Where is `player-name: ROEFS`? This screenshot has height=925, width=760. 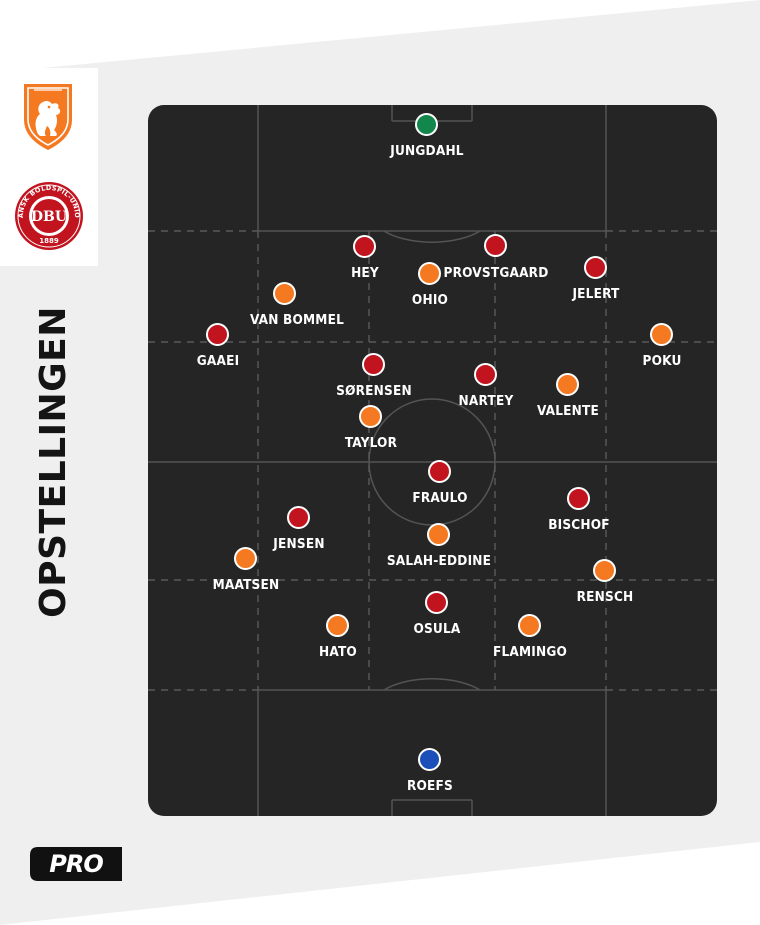 player-name: ROEFS is located at coordinates (430, 786).